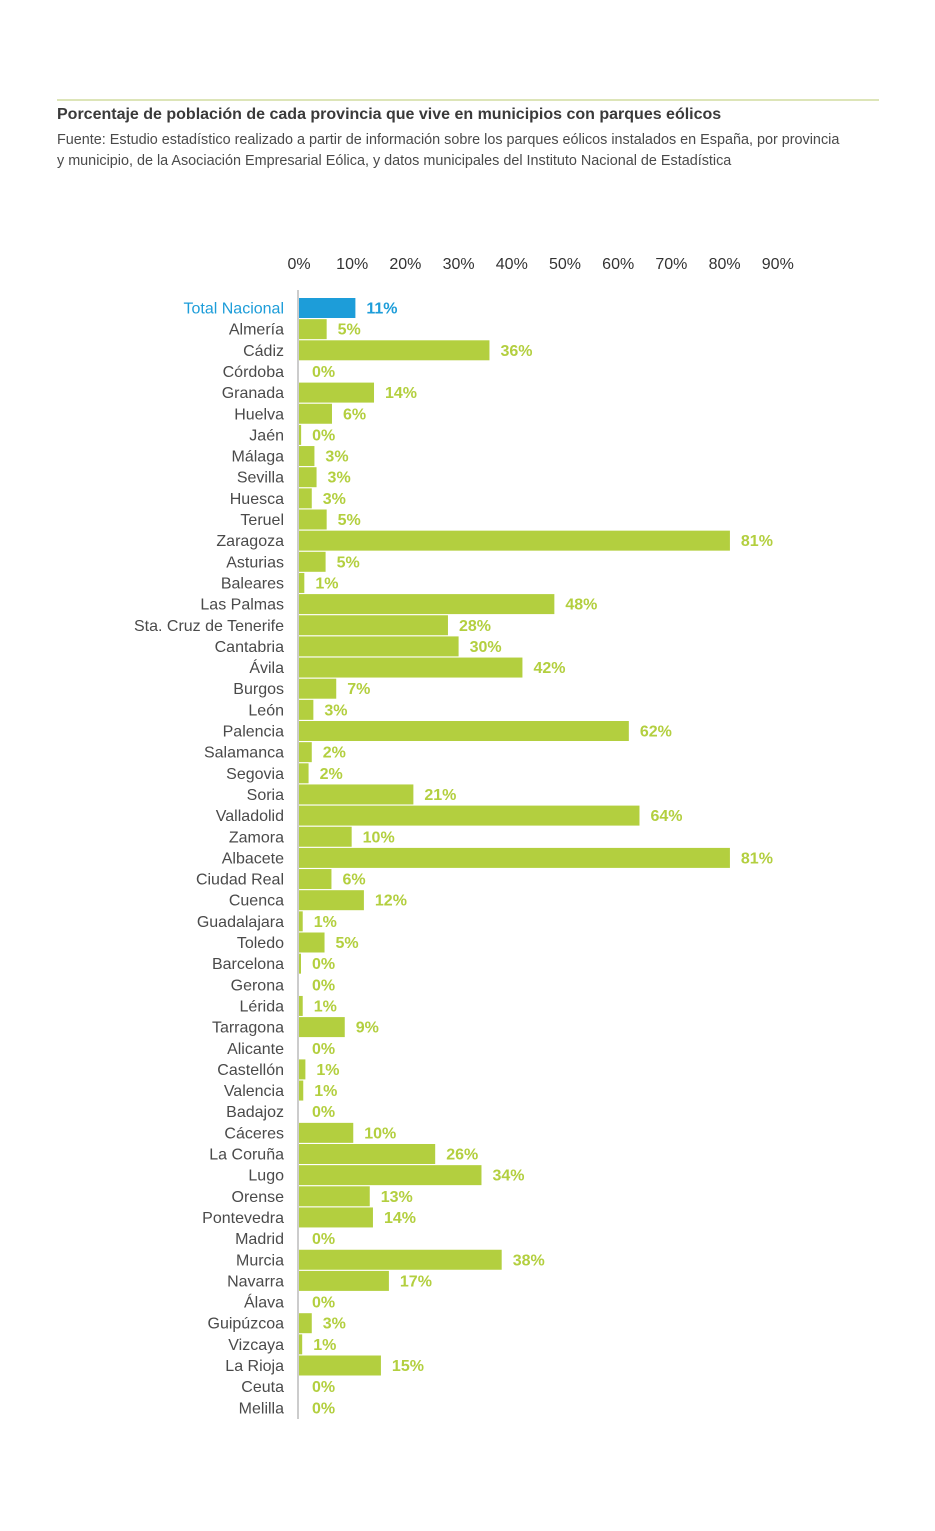 This screenshot has width=935, height=1531. Describe the element at coordinates (242, 605) in the screenshot. I see `category-label: Las Palmas` at that location.